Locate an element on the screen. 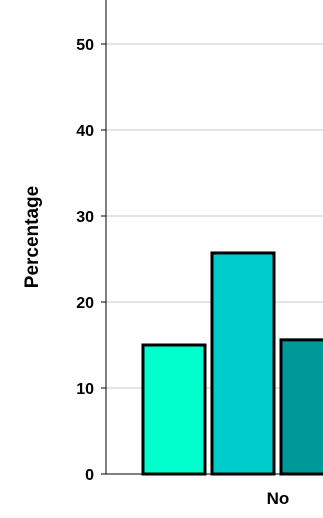 This screenshot has height=518, width=323. y-tick-label: 40 is located at coordinates (85, 131).